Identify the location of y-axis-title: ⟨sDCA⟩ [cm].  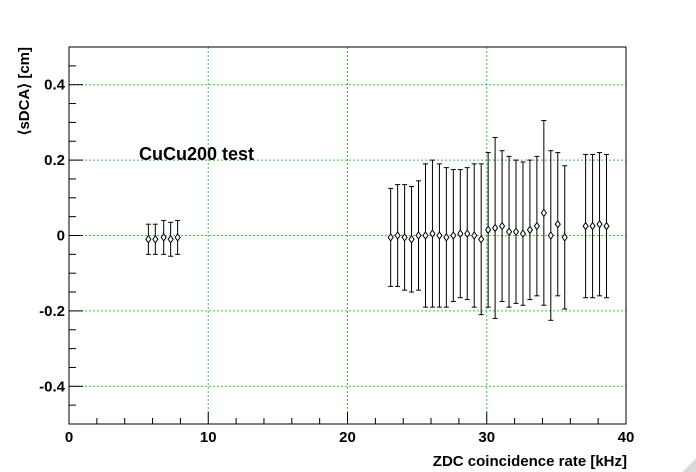
(24, 91).